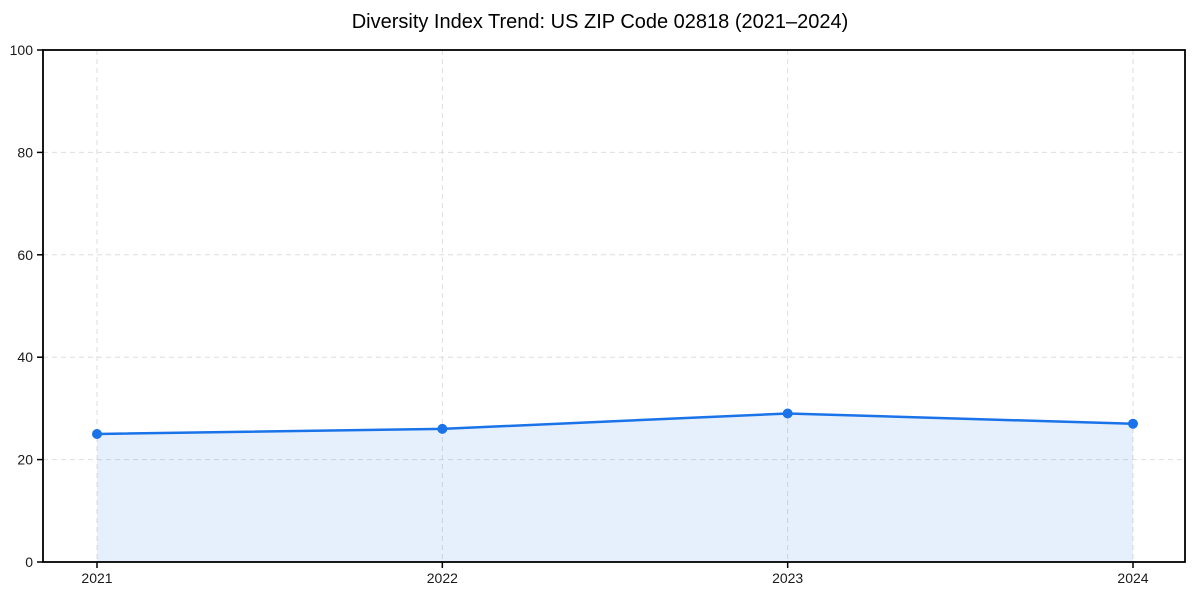  I want to click on y-tick-label: 40, so click(25, 357).